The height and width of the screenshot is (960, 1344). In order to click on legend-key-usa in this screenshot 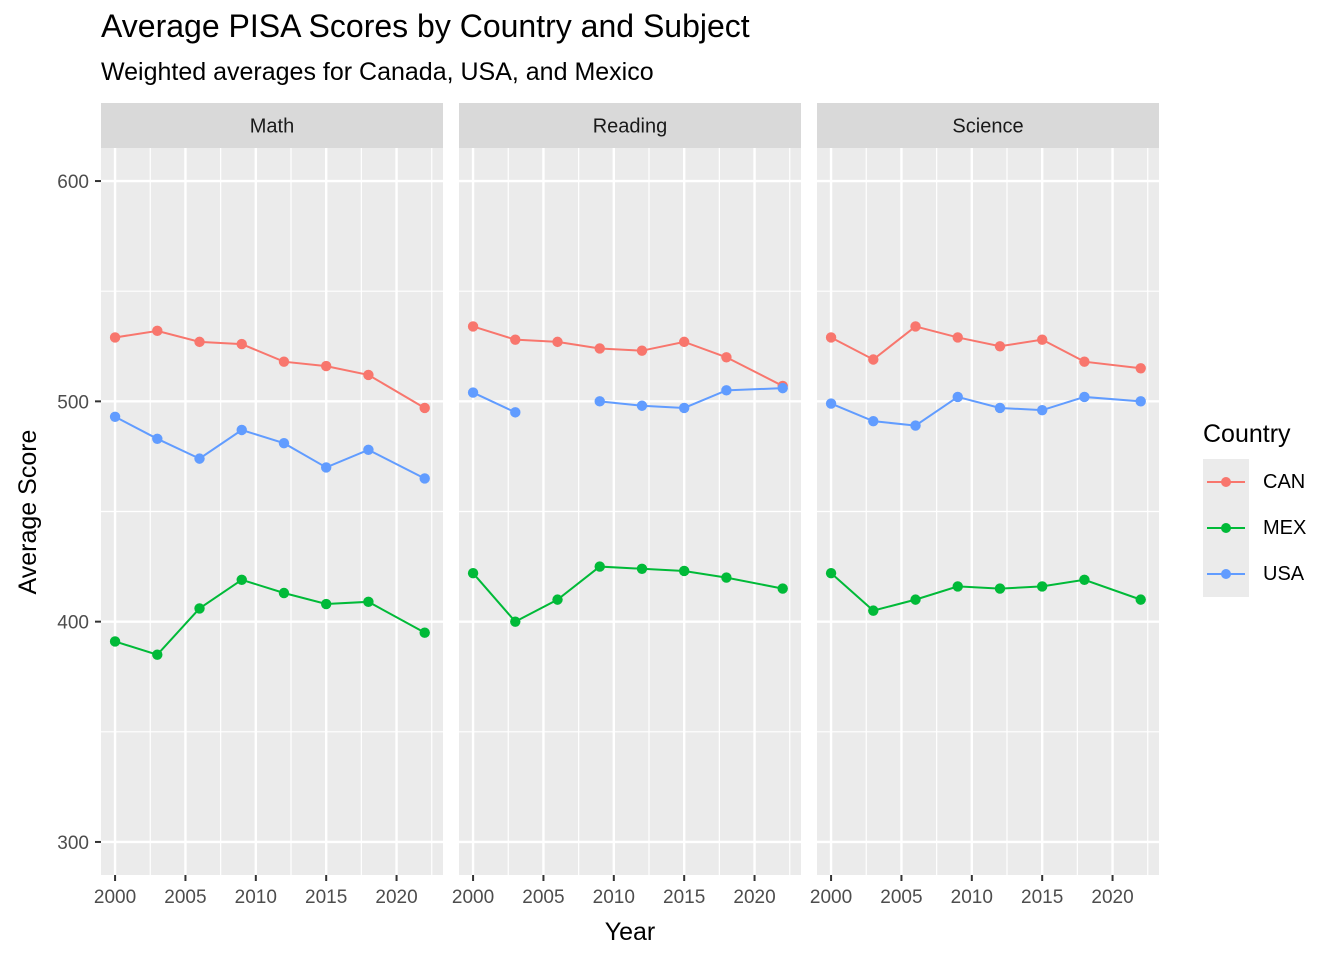, I will do `click(1226, 574)`.